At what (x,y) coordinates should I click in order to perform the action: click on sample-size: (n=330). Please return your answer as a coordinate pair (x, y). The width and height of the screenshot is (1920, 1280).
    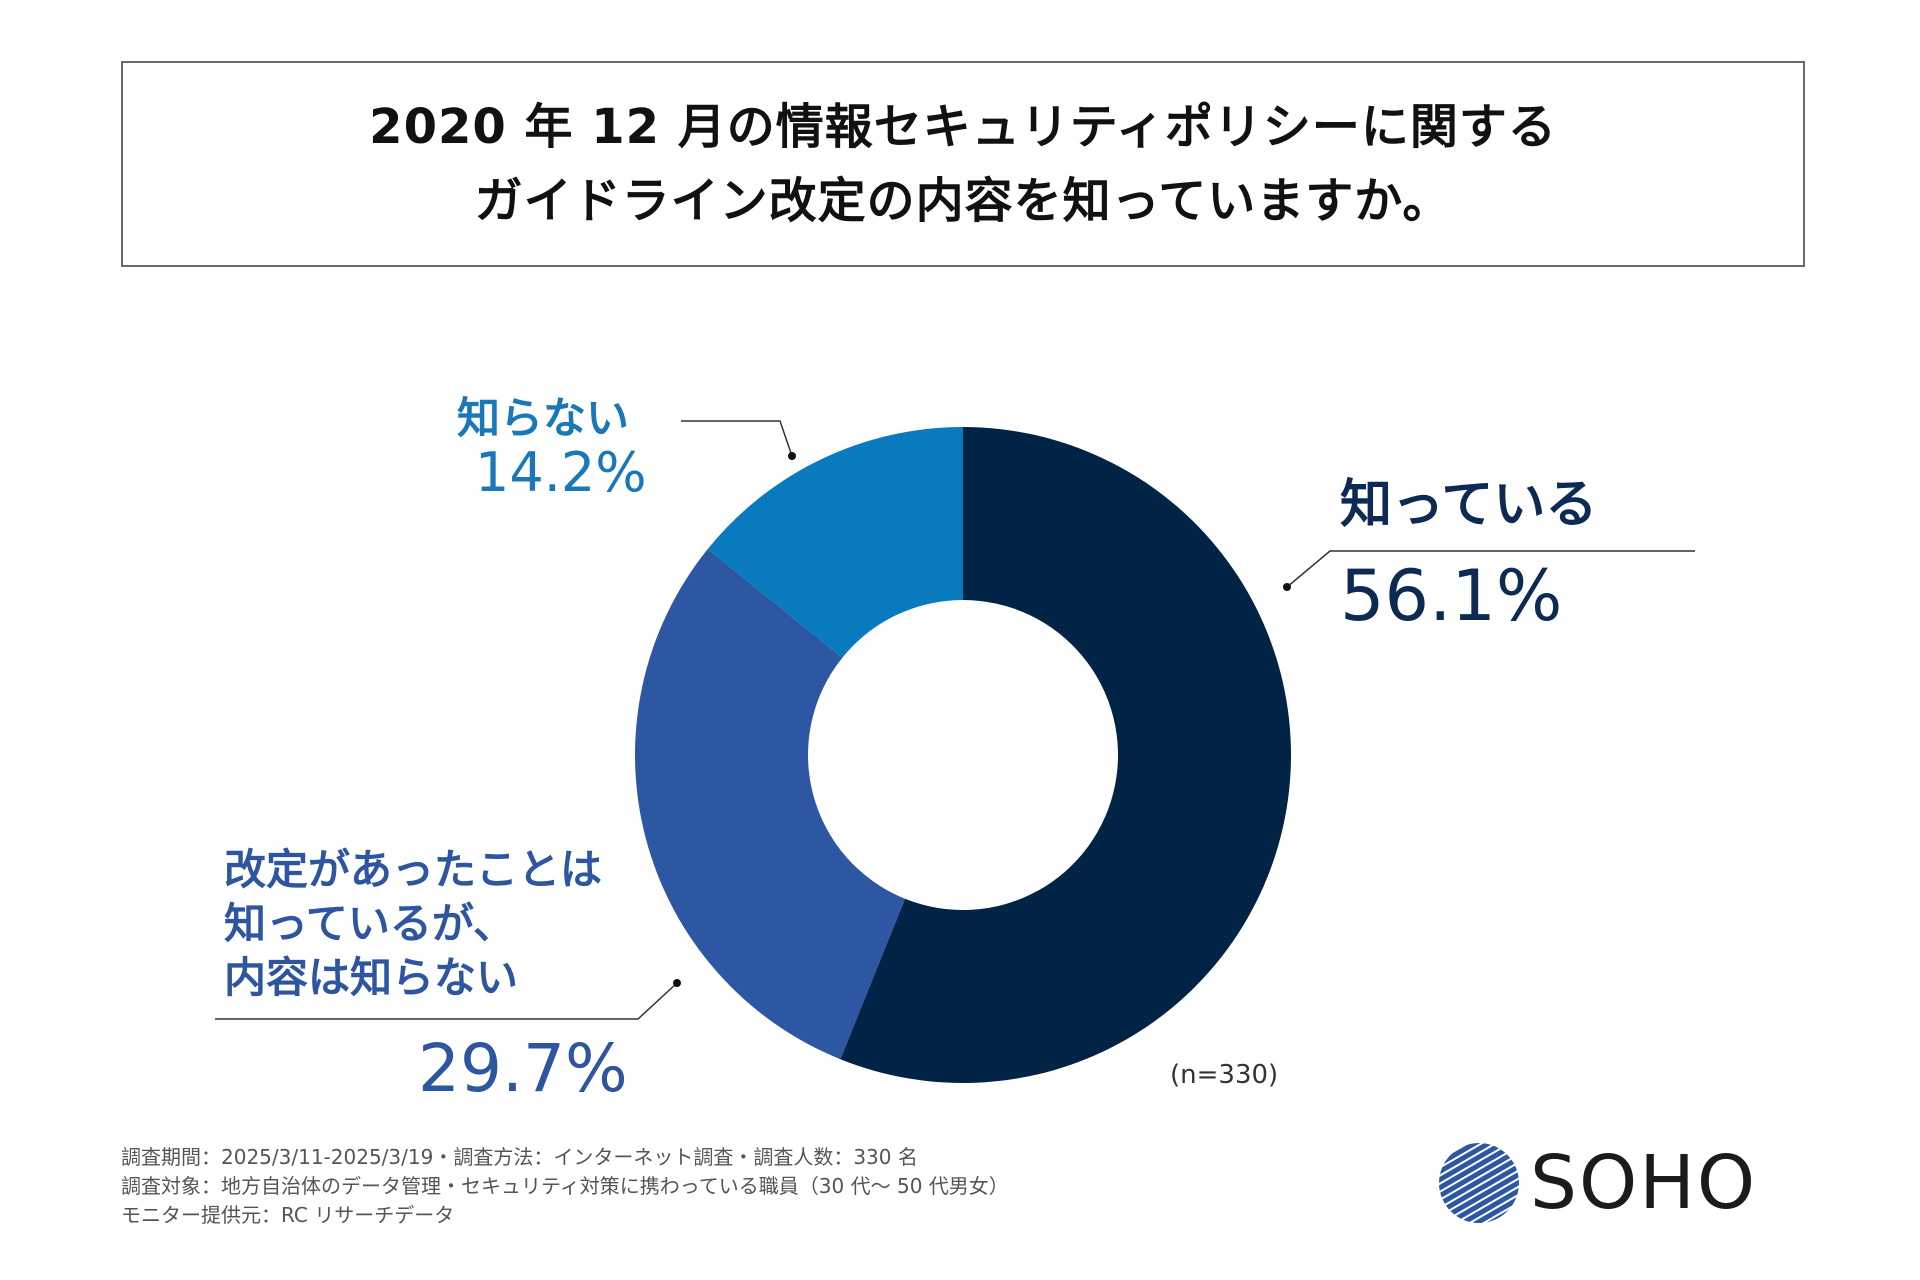
    Looking at the image, I should click on (1224, 1075).